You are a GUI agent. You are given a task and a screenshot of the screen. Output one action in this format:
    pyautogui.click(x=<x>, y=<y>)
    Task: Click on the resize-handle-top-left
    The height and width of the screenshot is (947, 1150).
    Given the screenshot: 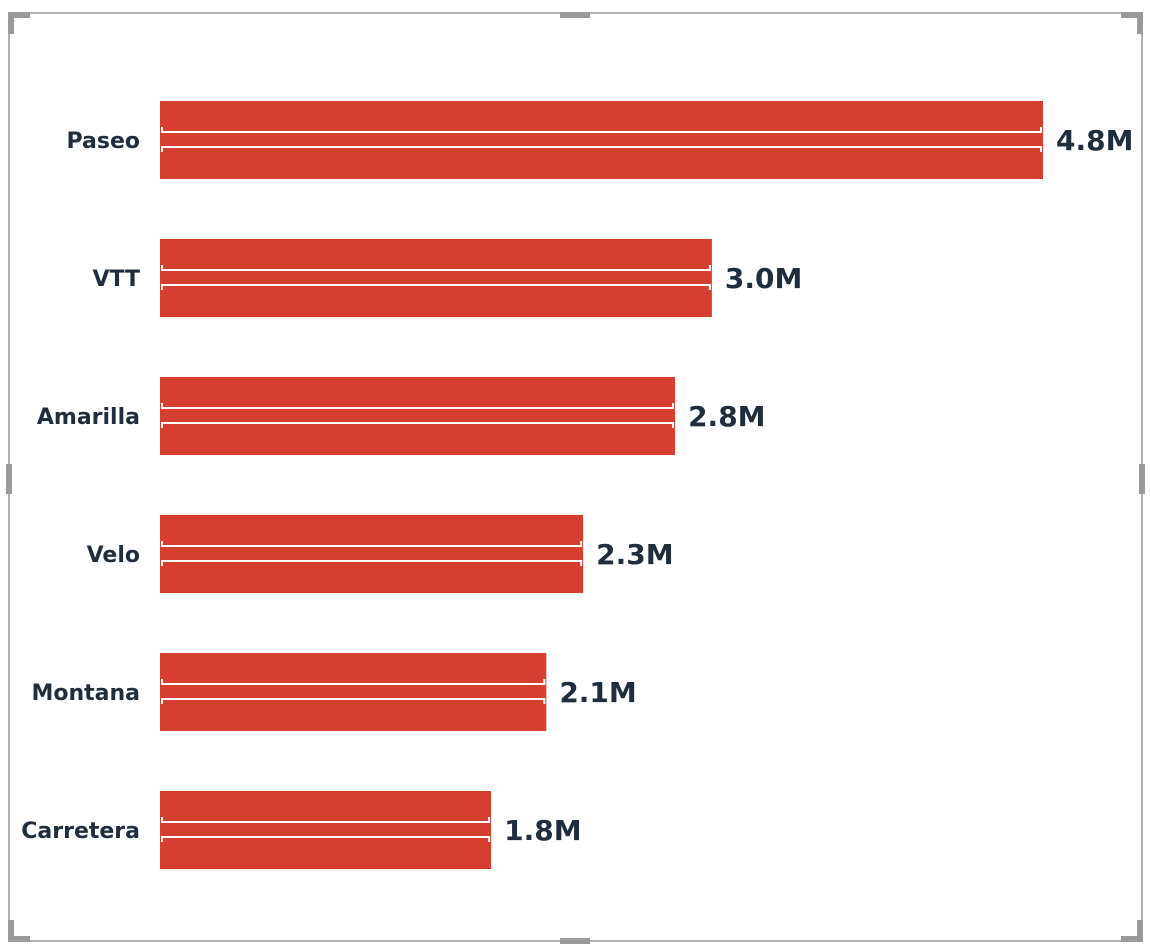 What is the action you would take?
    pyautogui.click(x=19, y=15)
    